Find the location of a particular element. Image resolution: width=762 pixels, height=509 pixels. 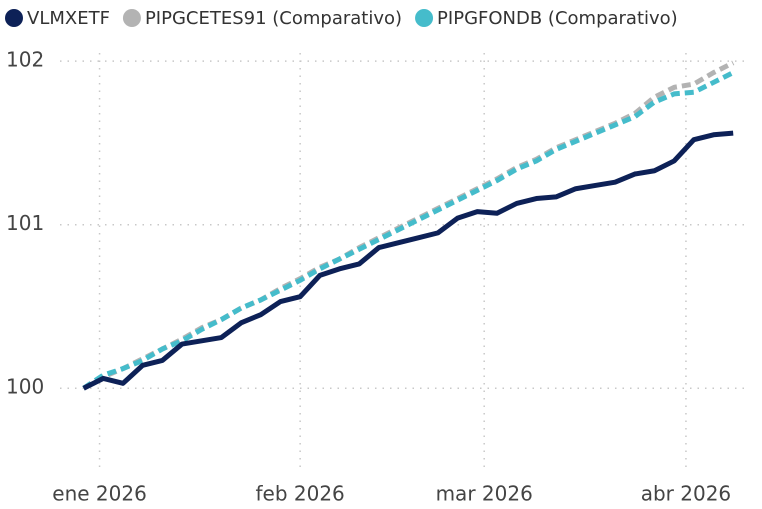

y-tick-label: 100 is located at coordinates (25, 387).